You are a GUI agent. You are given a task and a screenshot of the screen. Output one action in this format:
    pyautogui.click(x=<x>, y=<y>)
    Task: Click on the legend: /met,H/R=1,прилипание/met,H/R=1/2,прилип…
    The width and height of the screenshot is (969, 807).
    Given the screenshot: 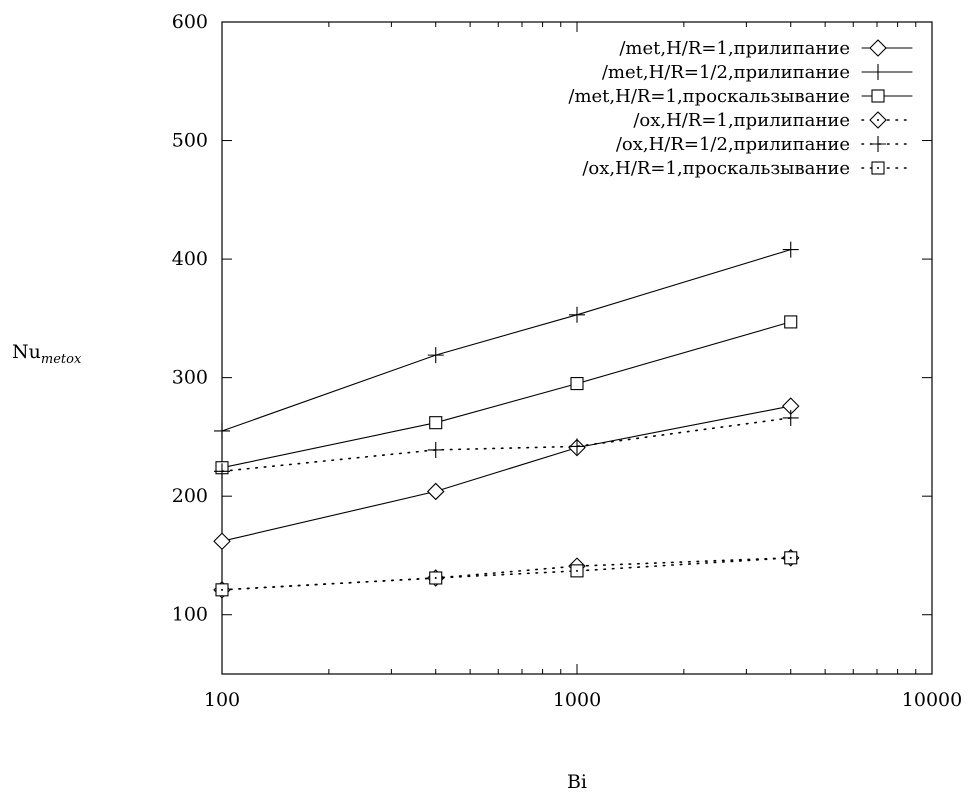 What is the action you would take?
    pyautogui.click(x=740, y=108)
    